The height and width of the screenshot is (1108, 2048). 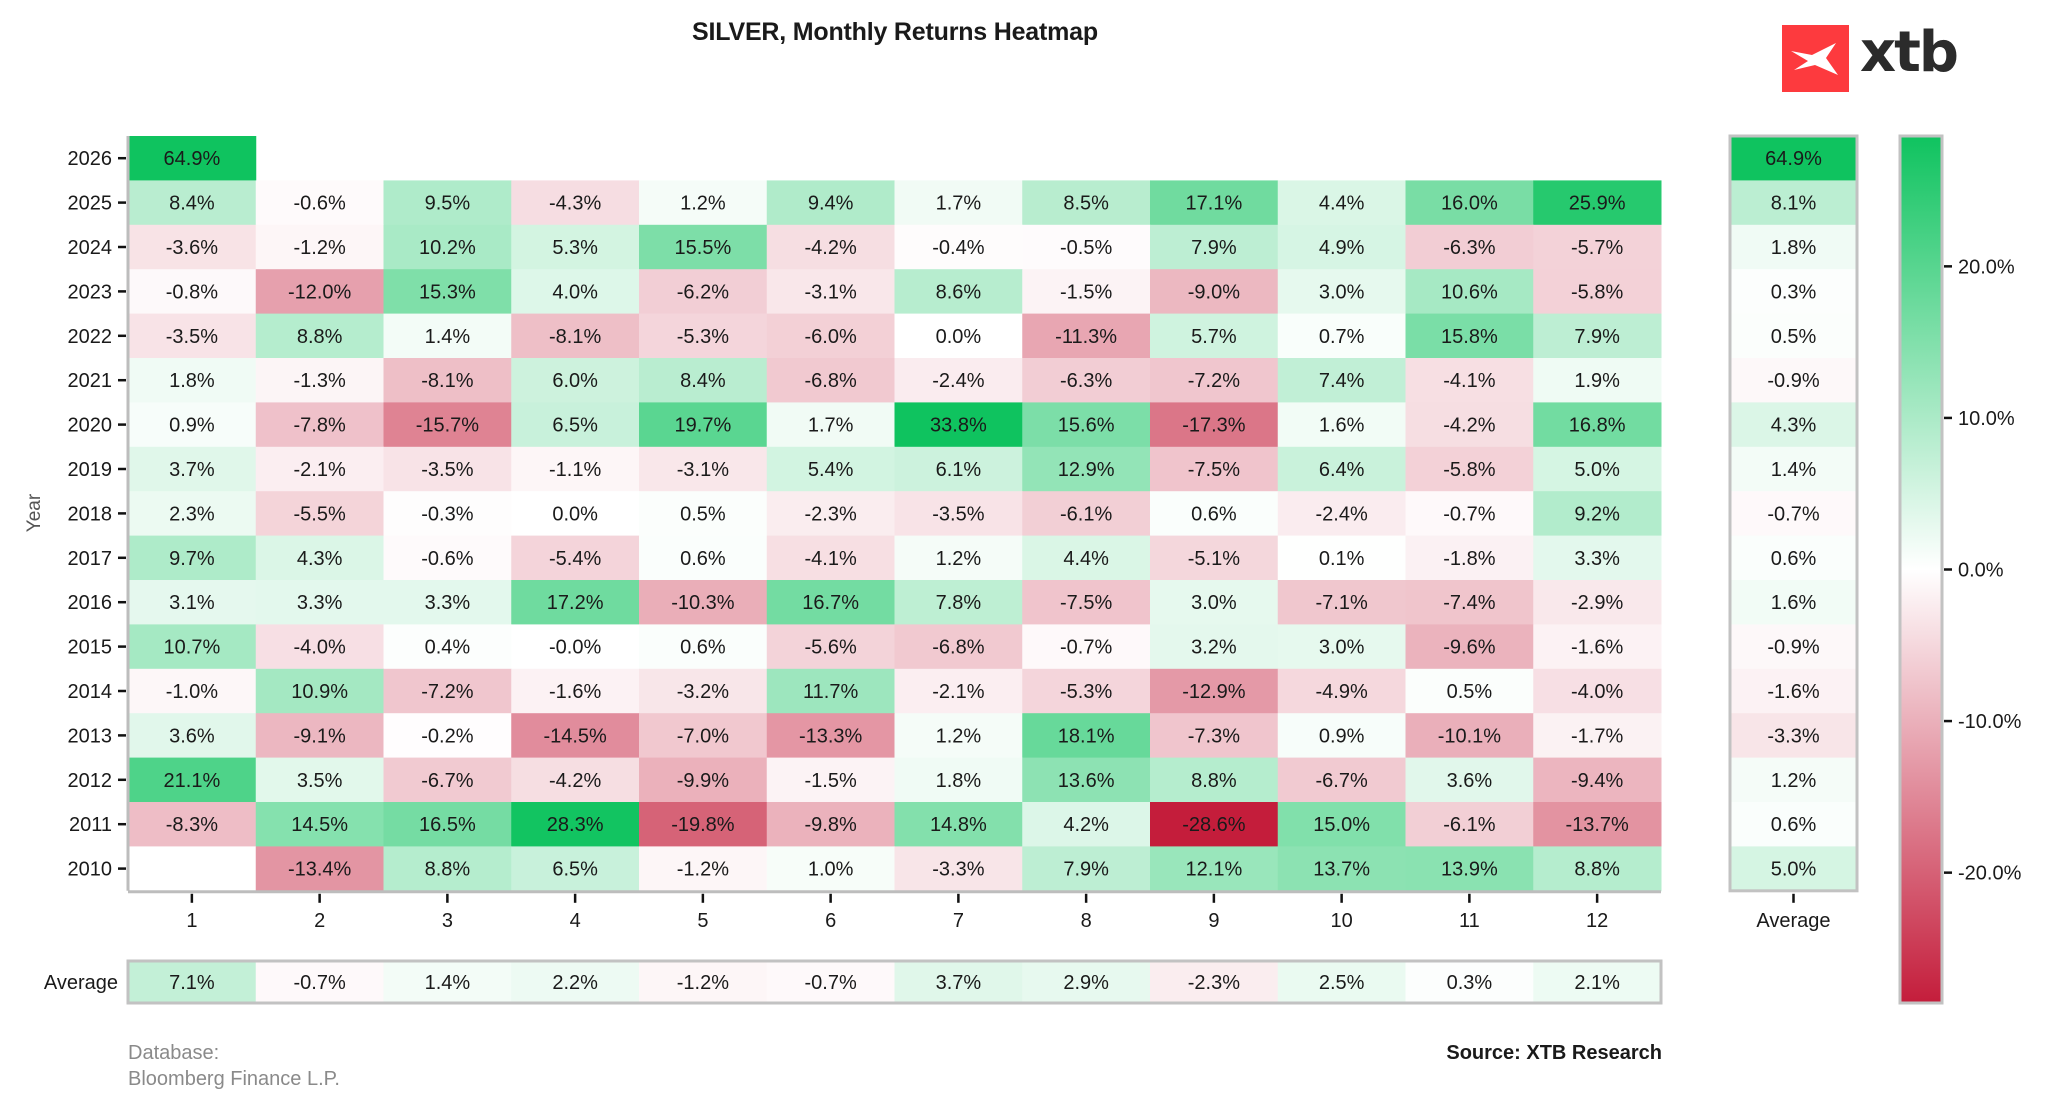 What do you see at coordinates (703, 426) in the screenshot?
I see `cell-value-label: 19.7%` at bounding box center [703, 426].